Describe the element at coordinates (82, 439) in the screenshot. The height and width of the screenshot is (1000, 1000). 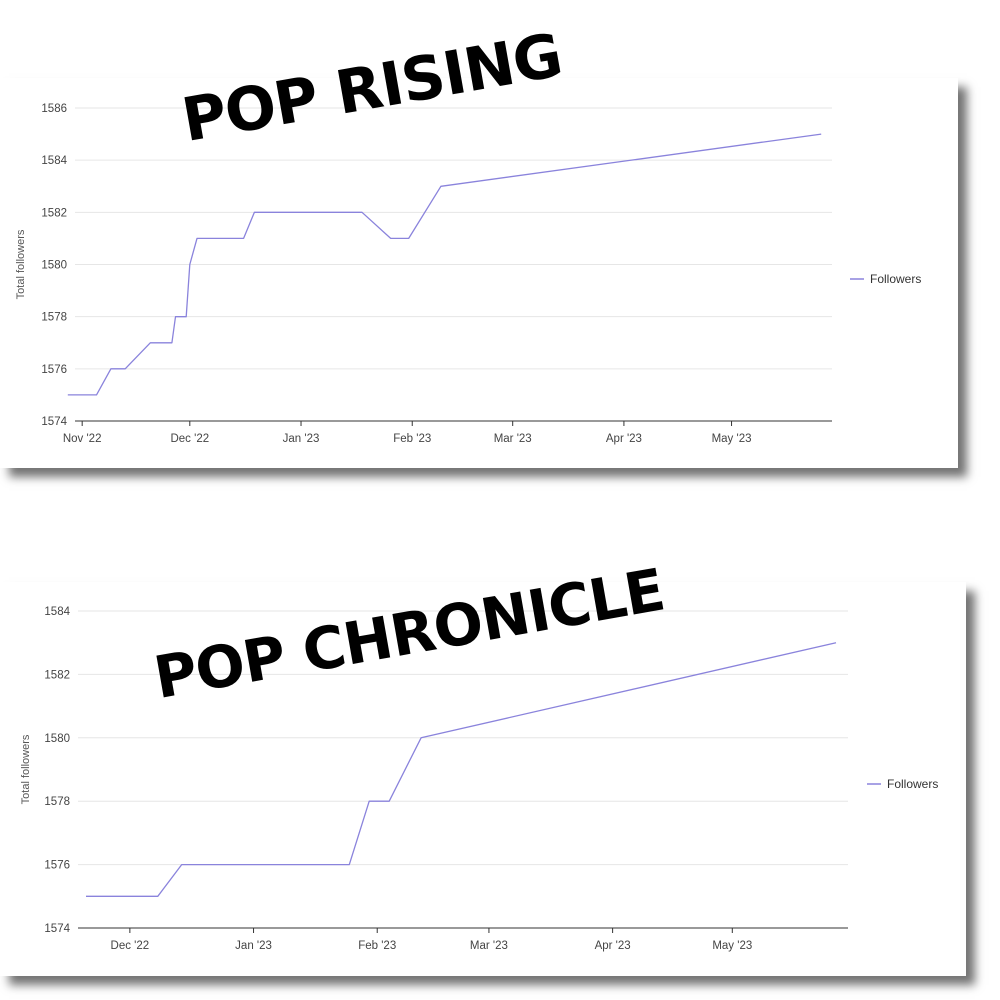
I see `x-tick-label: Nov '22` at that location.